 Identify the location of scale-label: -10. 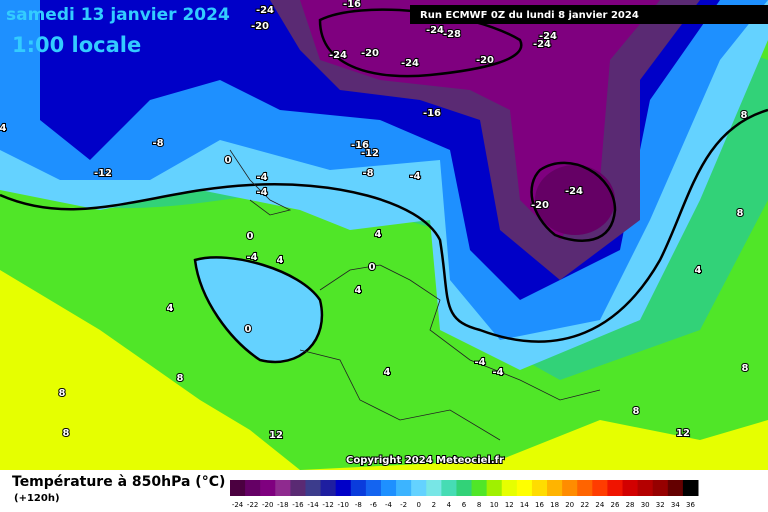
(343, 505).